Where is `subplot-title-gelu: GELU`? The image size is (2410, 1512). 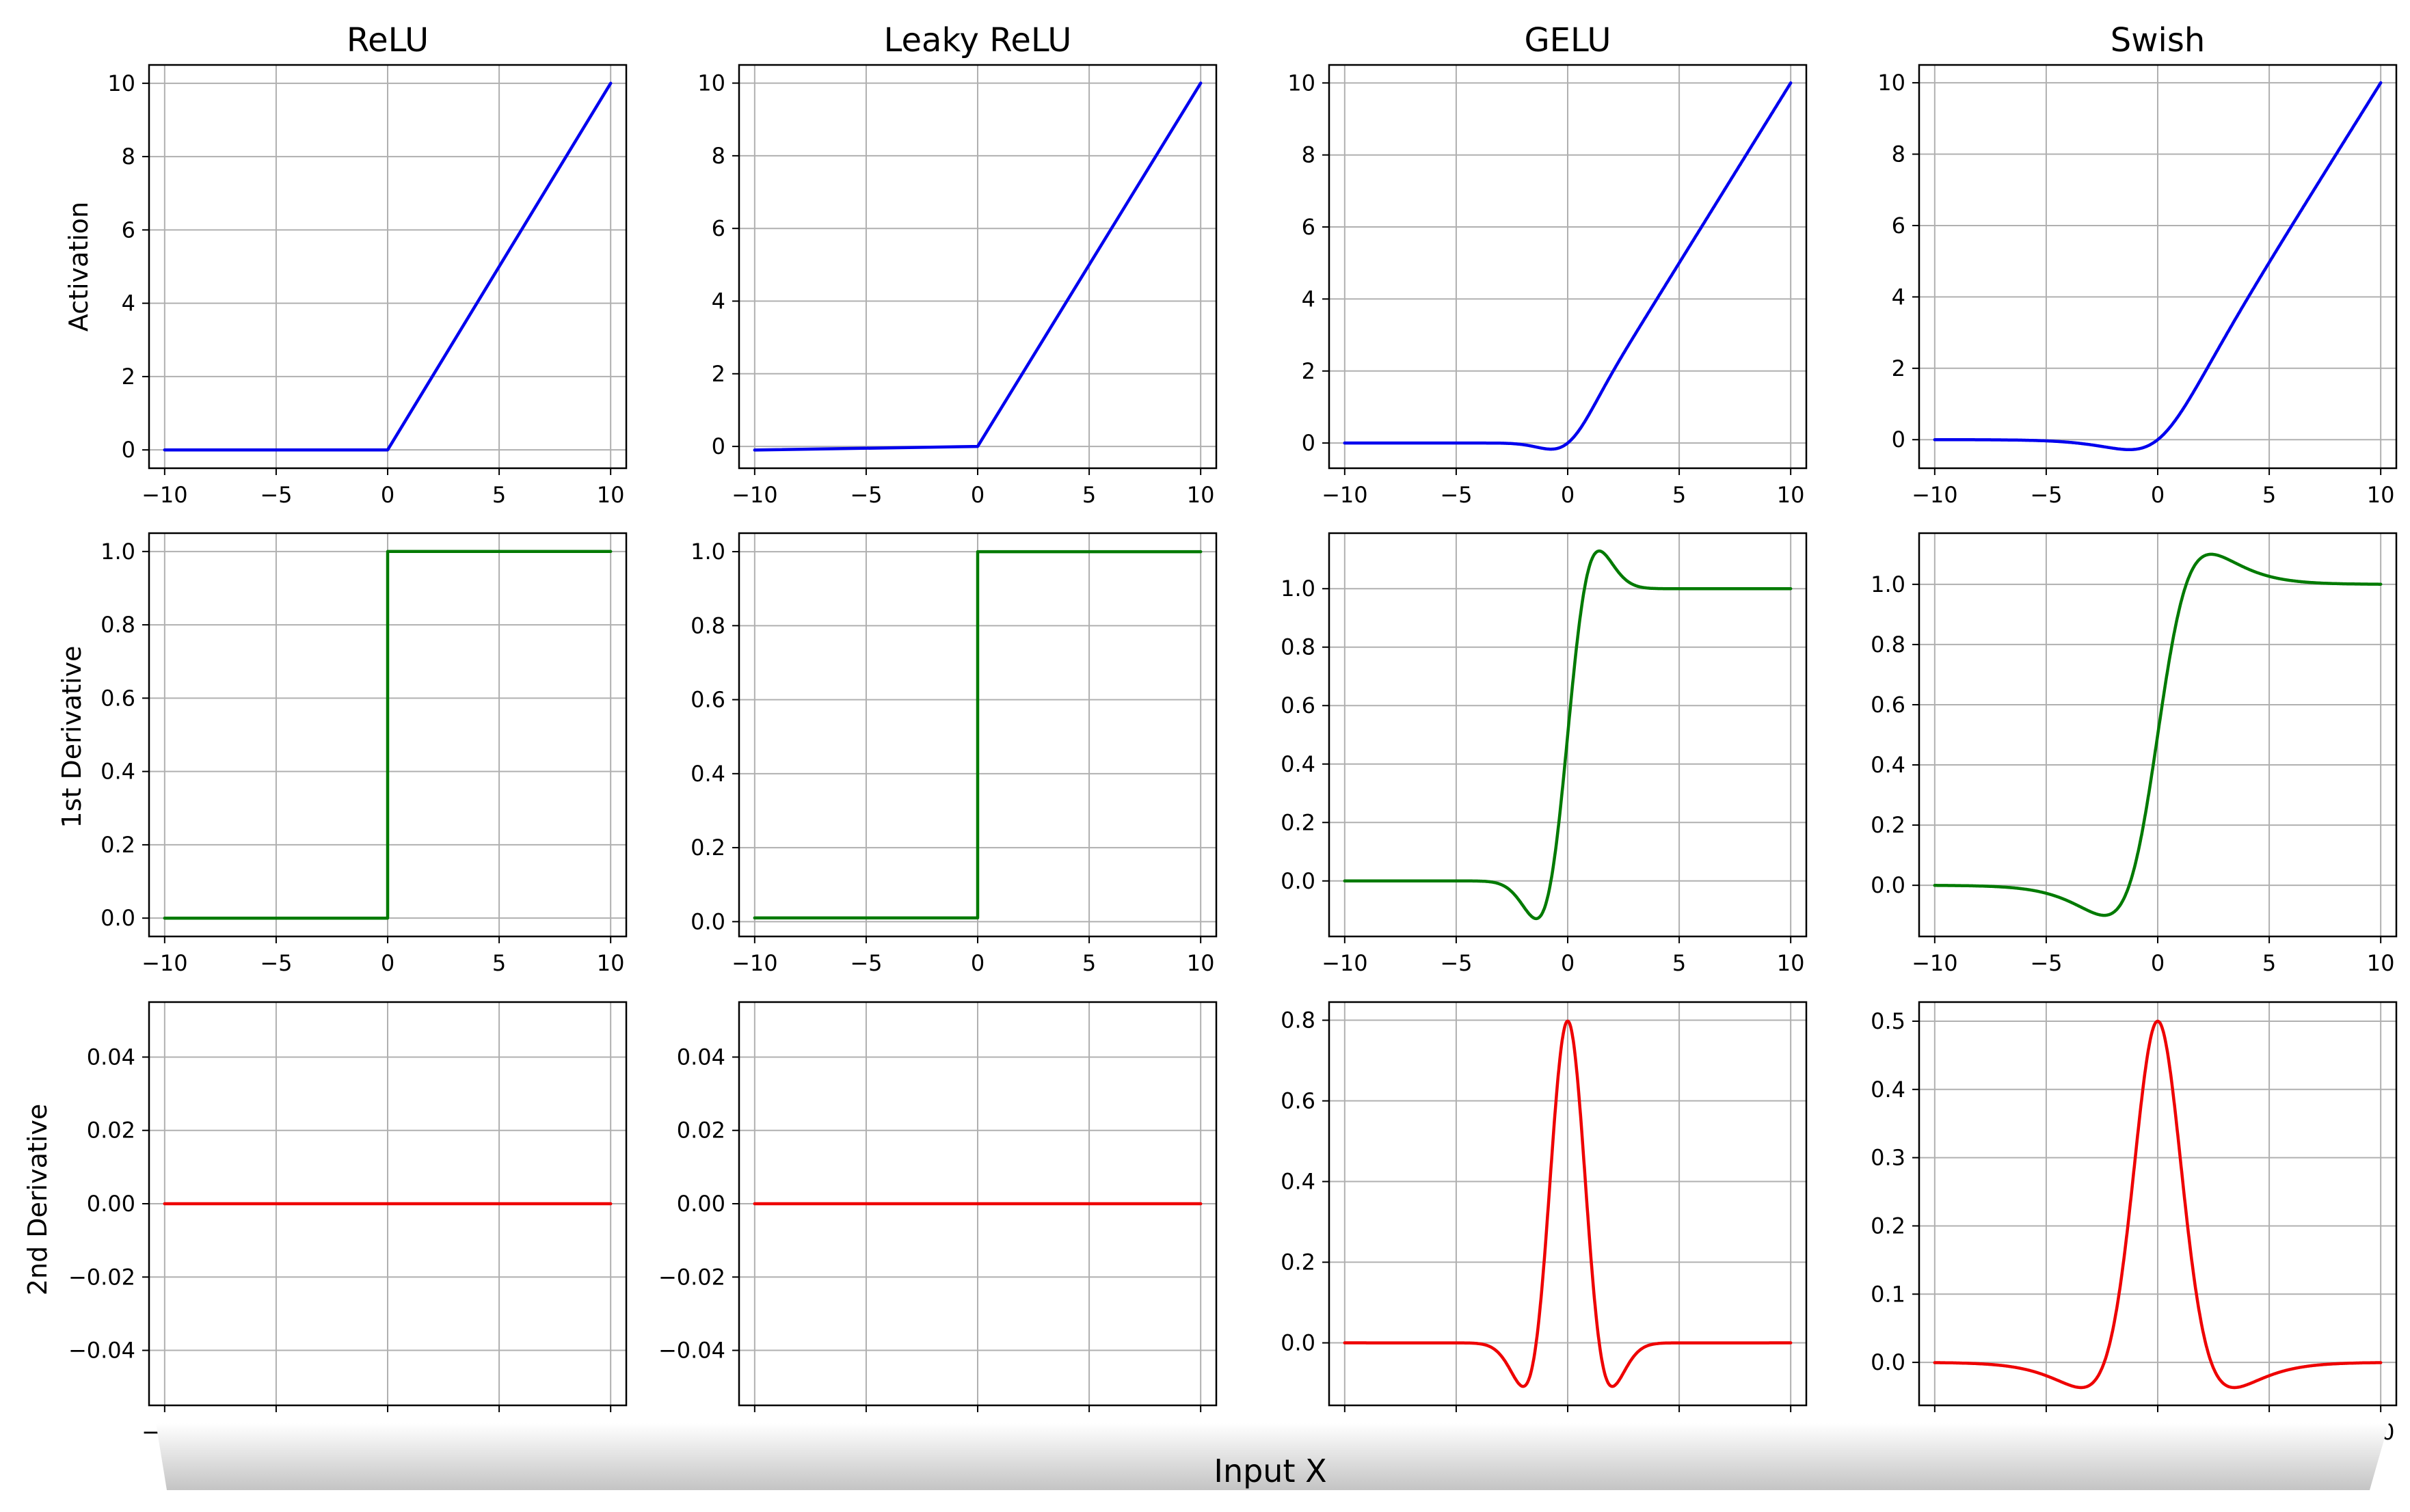
subplot-title-gelu: GELU is located at coordinates (1567, 40).